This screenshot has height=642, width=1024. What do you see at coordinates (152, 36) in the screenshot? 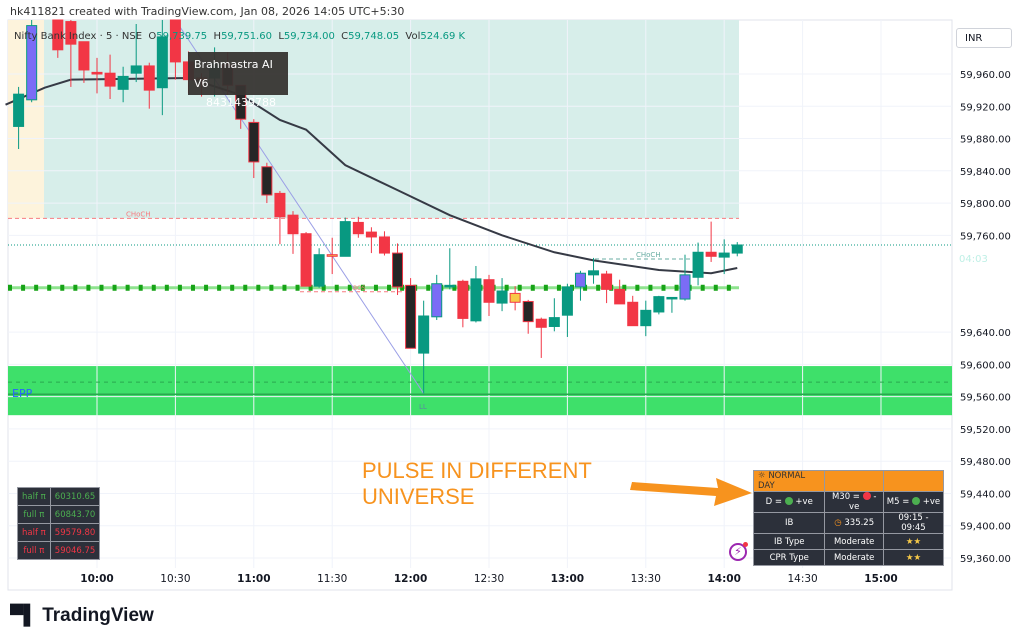
I see `open-label: O` at bounding box center [152, 36].